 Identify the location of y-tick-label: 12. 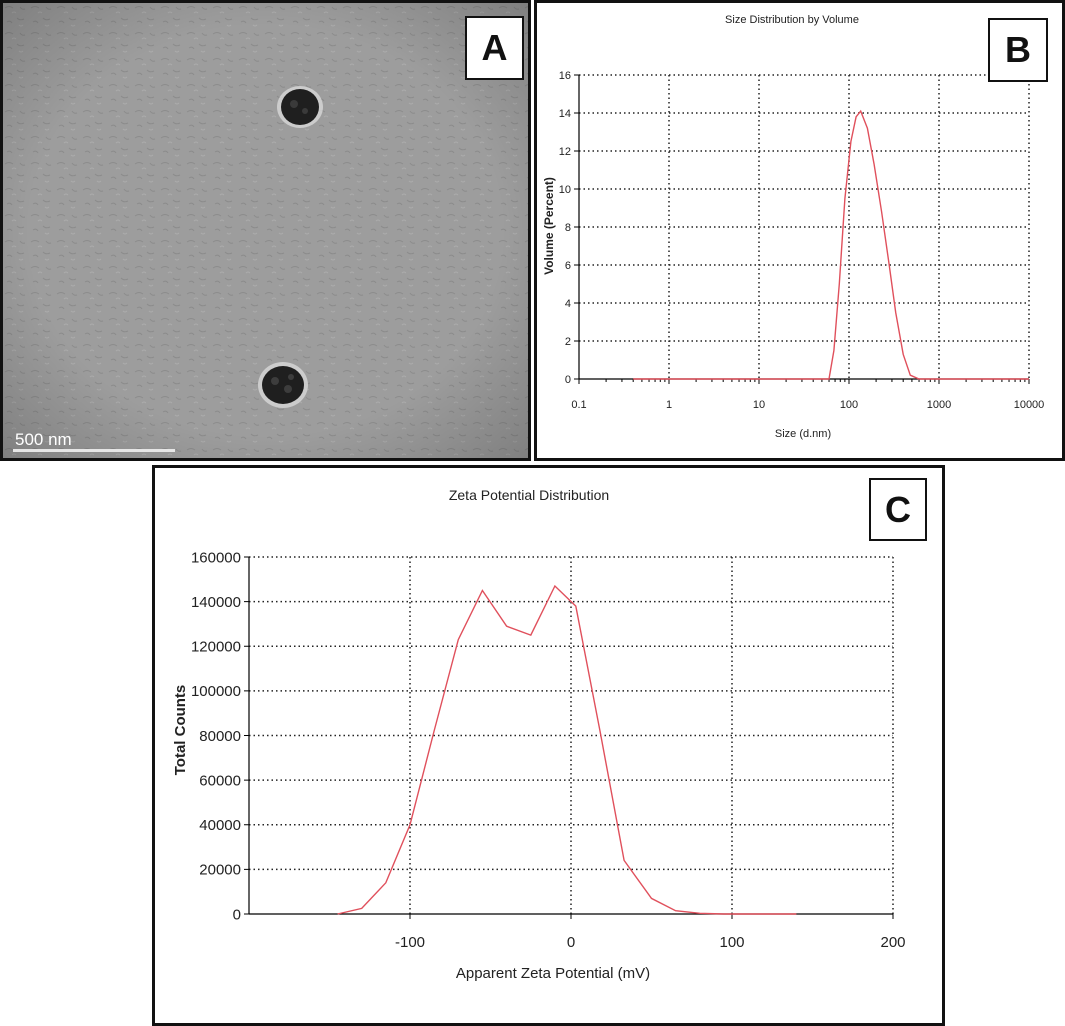
(565, 152).